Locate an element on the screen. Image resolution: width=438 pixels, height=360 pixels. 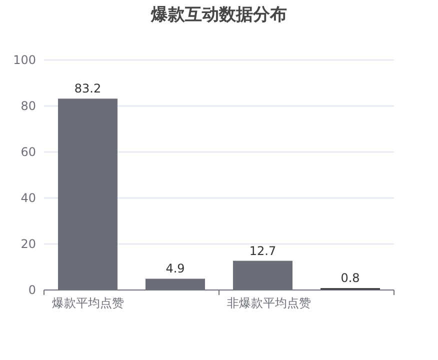
chart-title: 爆款互动数据分布 is located at coordinates (218, 15).